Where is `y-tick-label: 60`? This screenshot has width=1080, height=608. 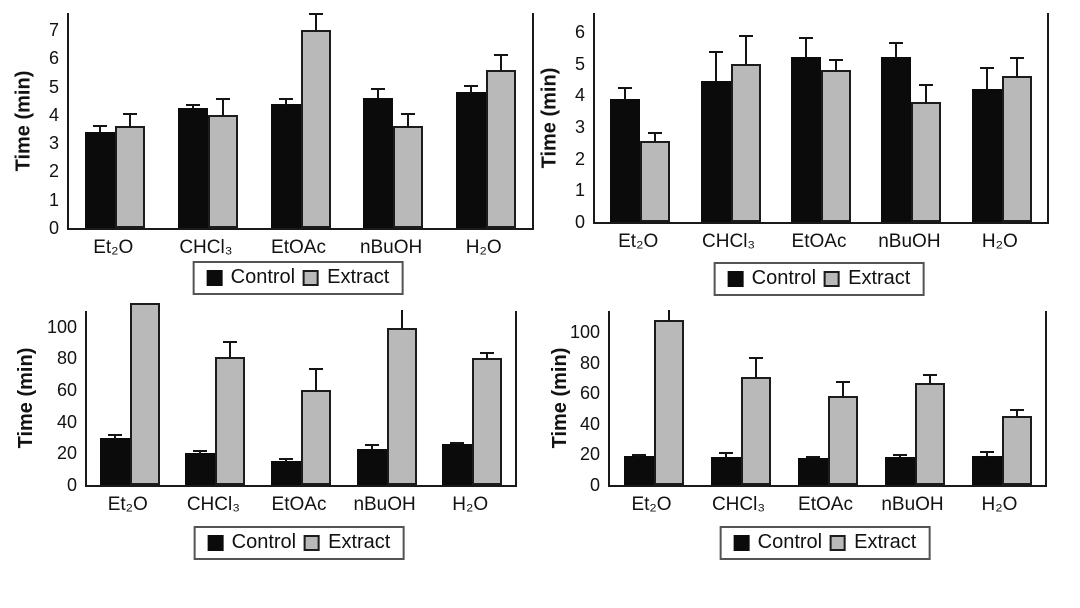
y-tick-label: 60 is located at coordinates (66, 390).